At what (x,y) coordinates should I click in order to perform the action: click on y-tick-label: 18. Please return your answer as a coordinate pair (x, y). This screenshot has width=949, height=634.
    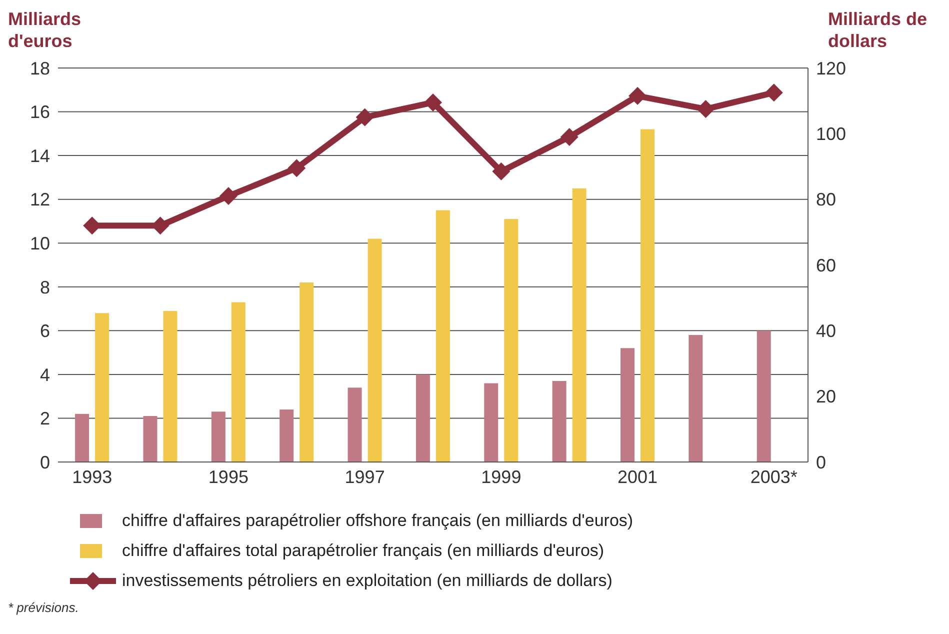
    Looking at the image, I should click on (40, 68).